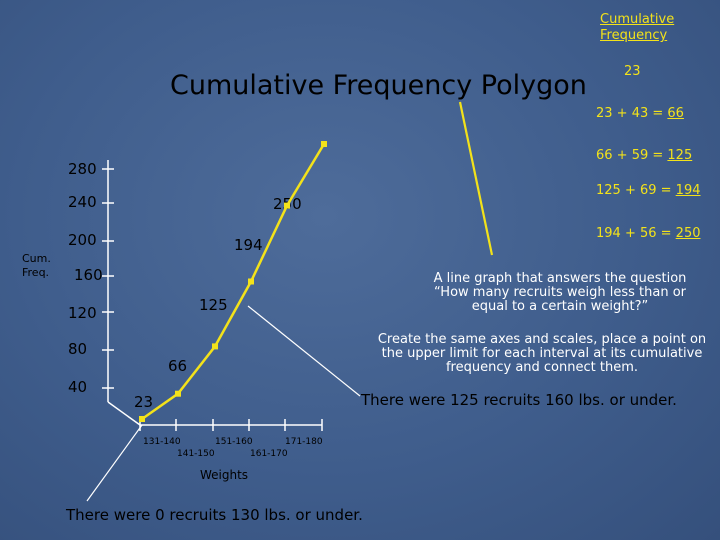 This screenshot has width=720, height=540. Describe the element at coordinates (78, 387) in the screenshot. I see `y-tick-label: 40` at that location.